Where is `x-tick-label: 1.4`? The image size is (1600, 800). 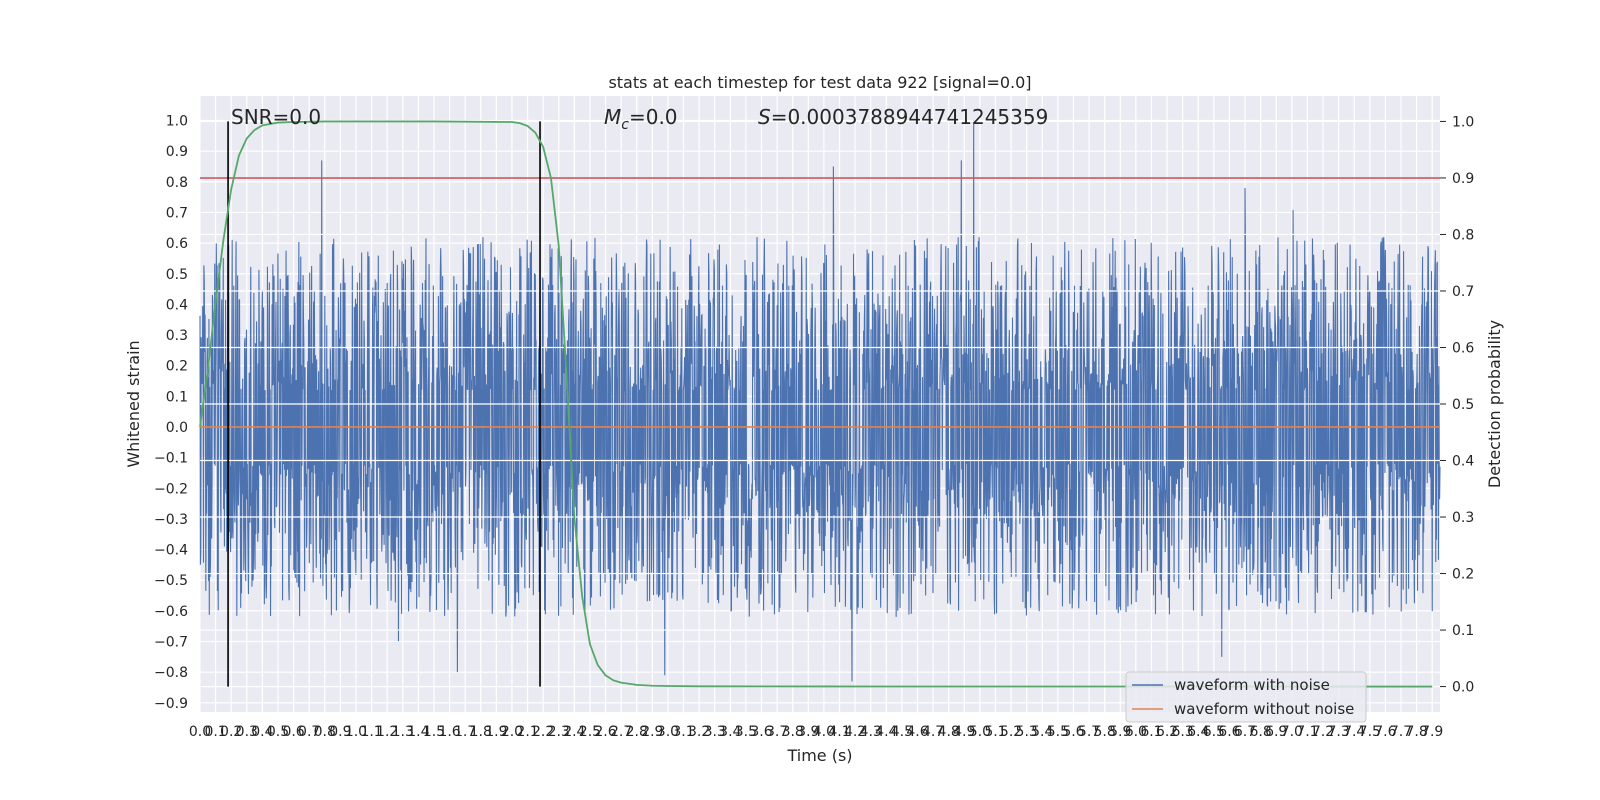 x-tick-label: 1.4 is located at coordinates (418, 732).